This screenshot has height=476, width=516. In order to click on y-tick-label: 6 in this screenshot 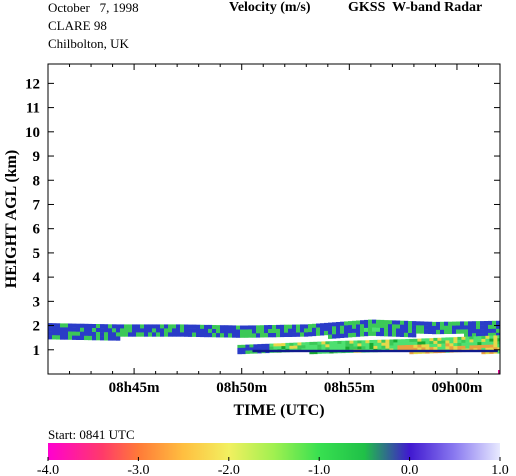, I will do `click(37, 230)`.